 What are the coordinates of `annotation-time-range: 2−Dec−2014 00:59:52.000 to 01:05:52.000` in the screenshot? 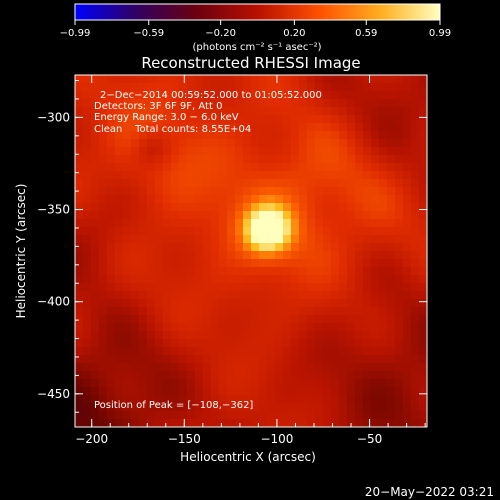 It's located at (211, 95).